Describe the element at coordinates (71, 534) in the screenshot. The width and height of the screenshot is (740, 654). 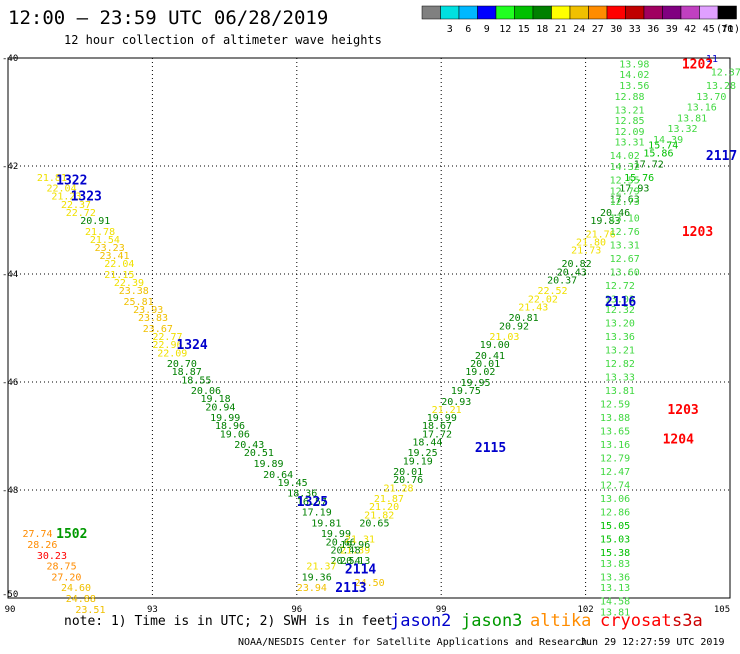
I see `pass-time-label: 1502` at that location.